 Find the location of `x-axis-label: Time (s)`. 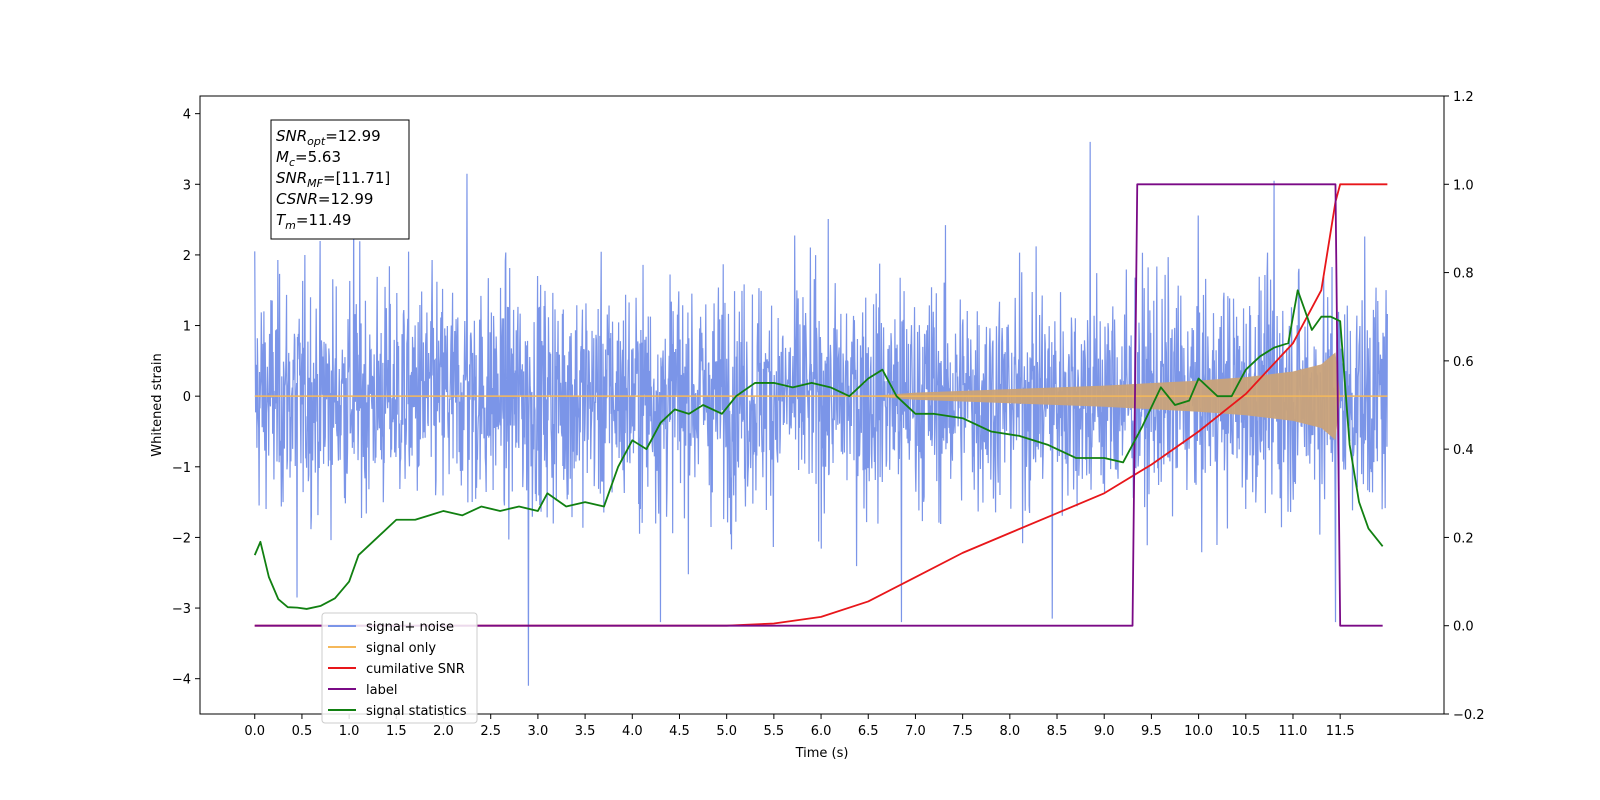

x-axis-label: Time (s) is located at coordinates (822, 753).